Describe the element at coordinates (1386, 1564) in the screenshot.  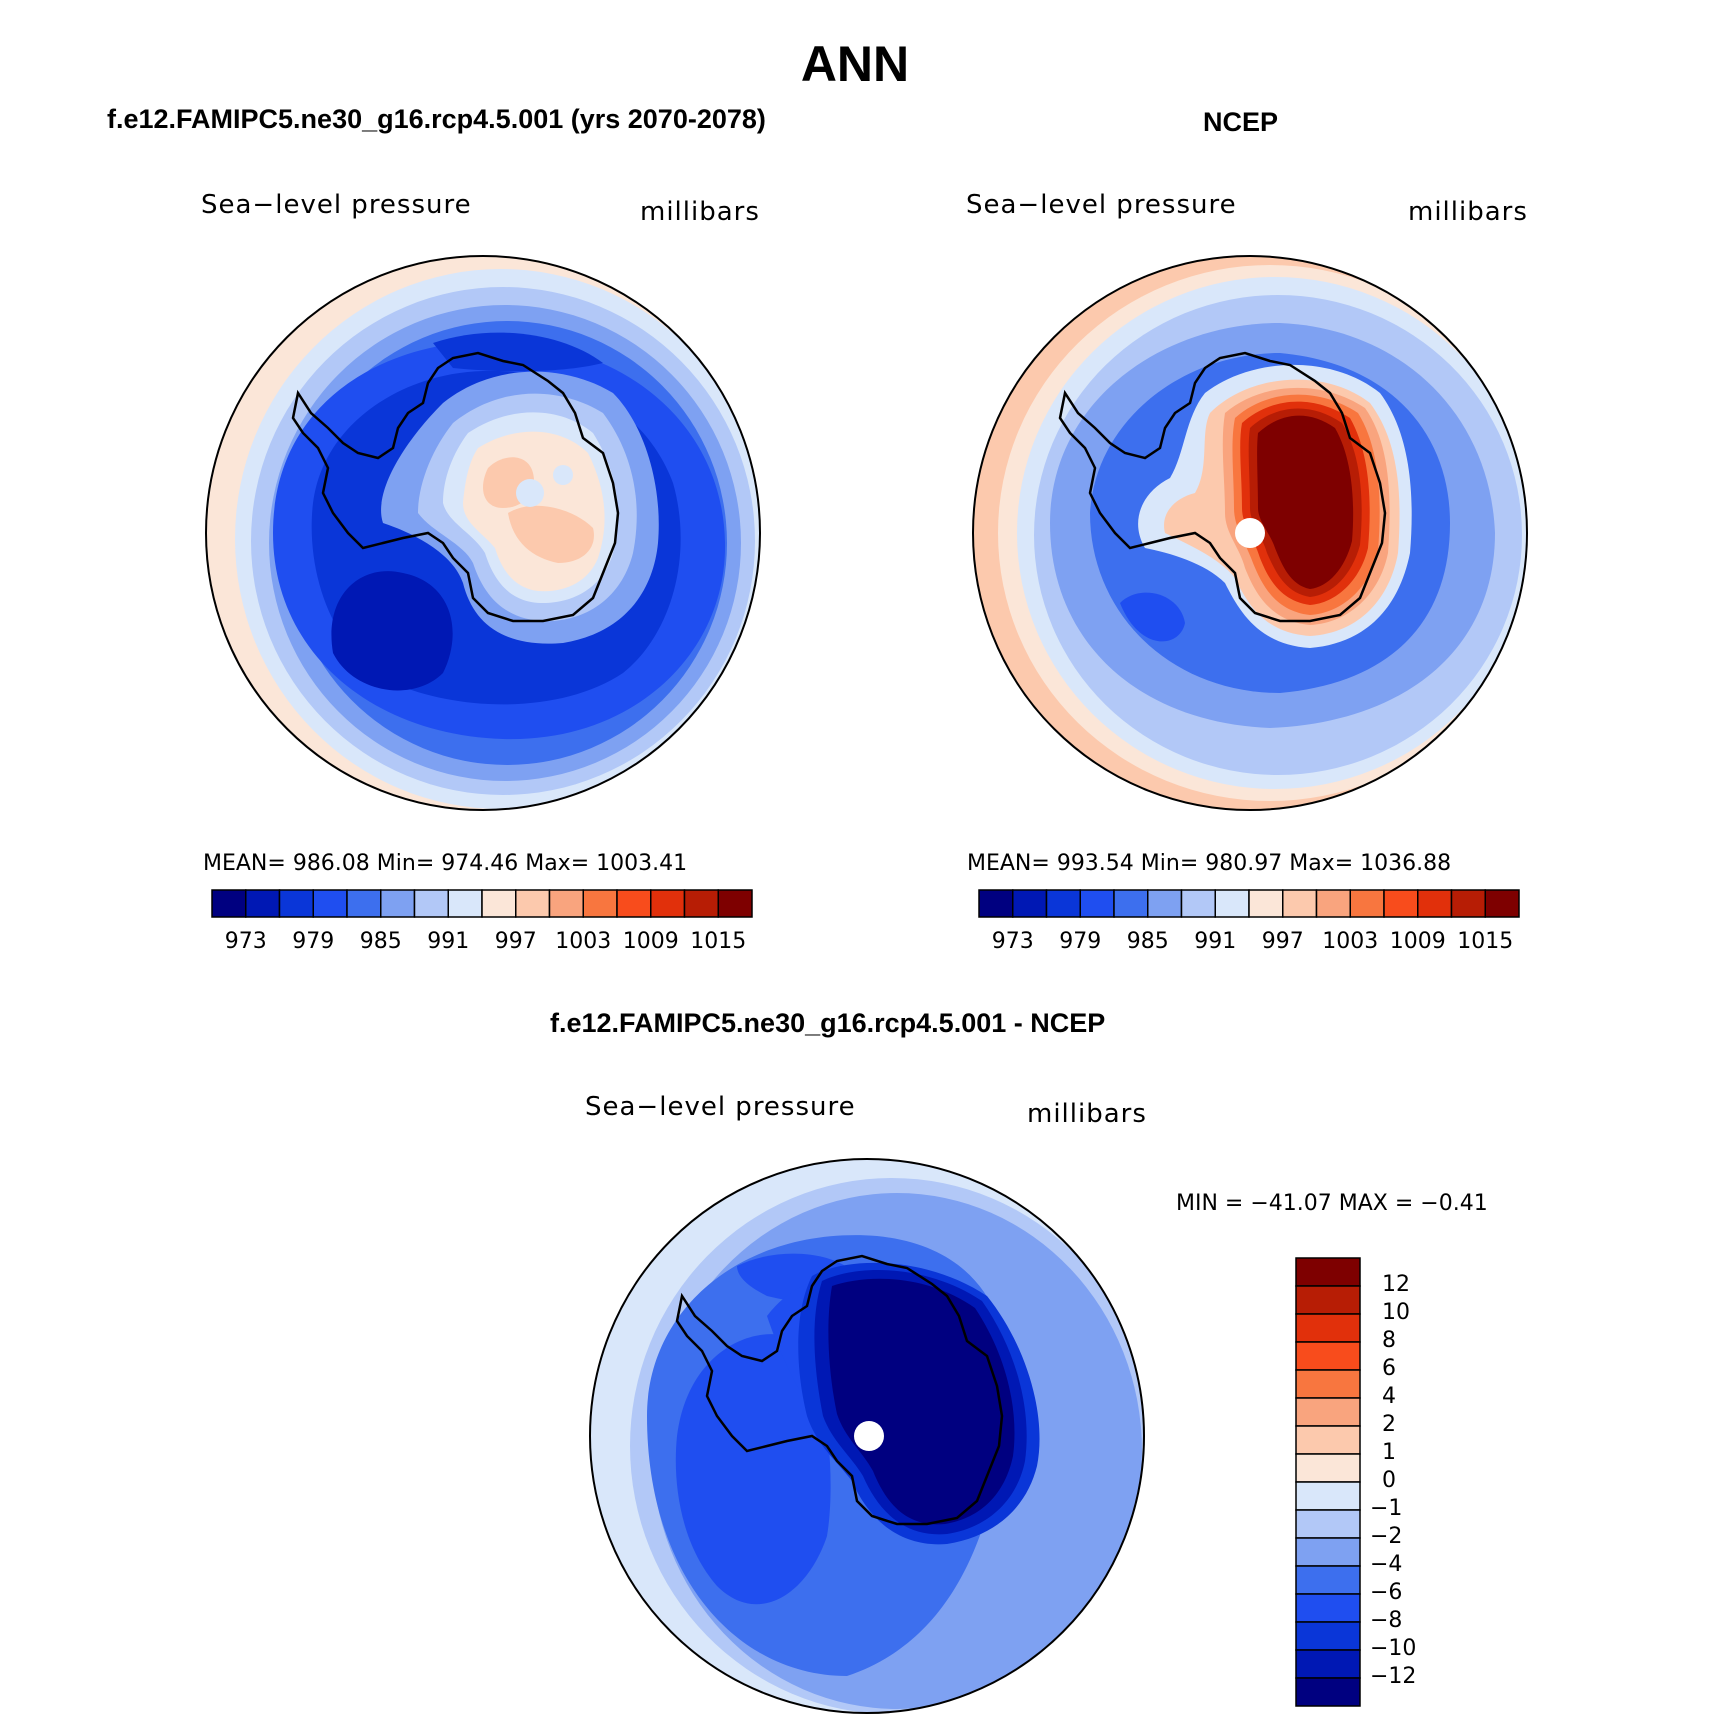
I see `colorbar-tick-label: −4` at that location.